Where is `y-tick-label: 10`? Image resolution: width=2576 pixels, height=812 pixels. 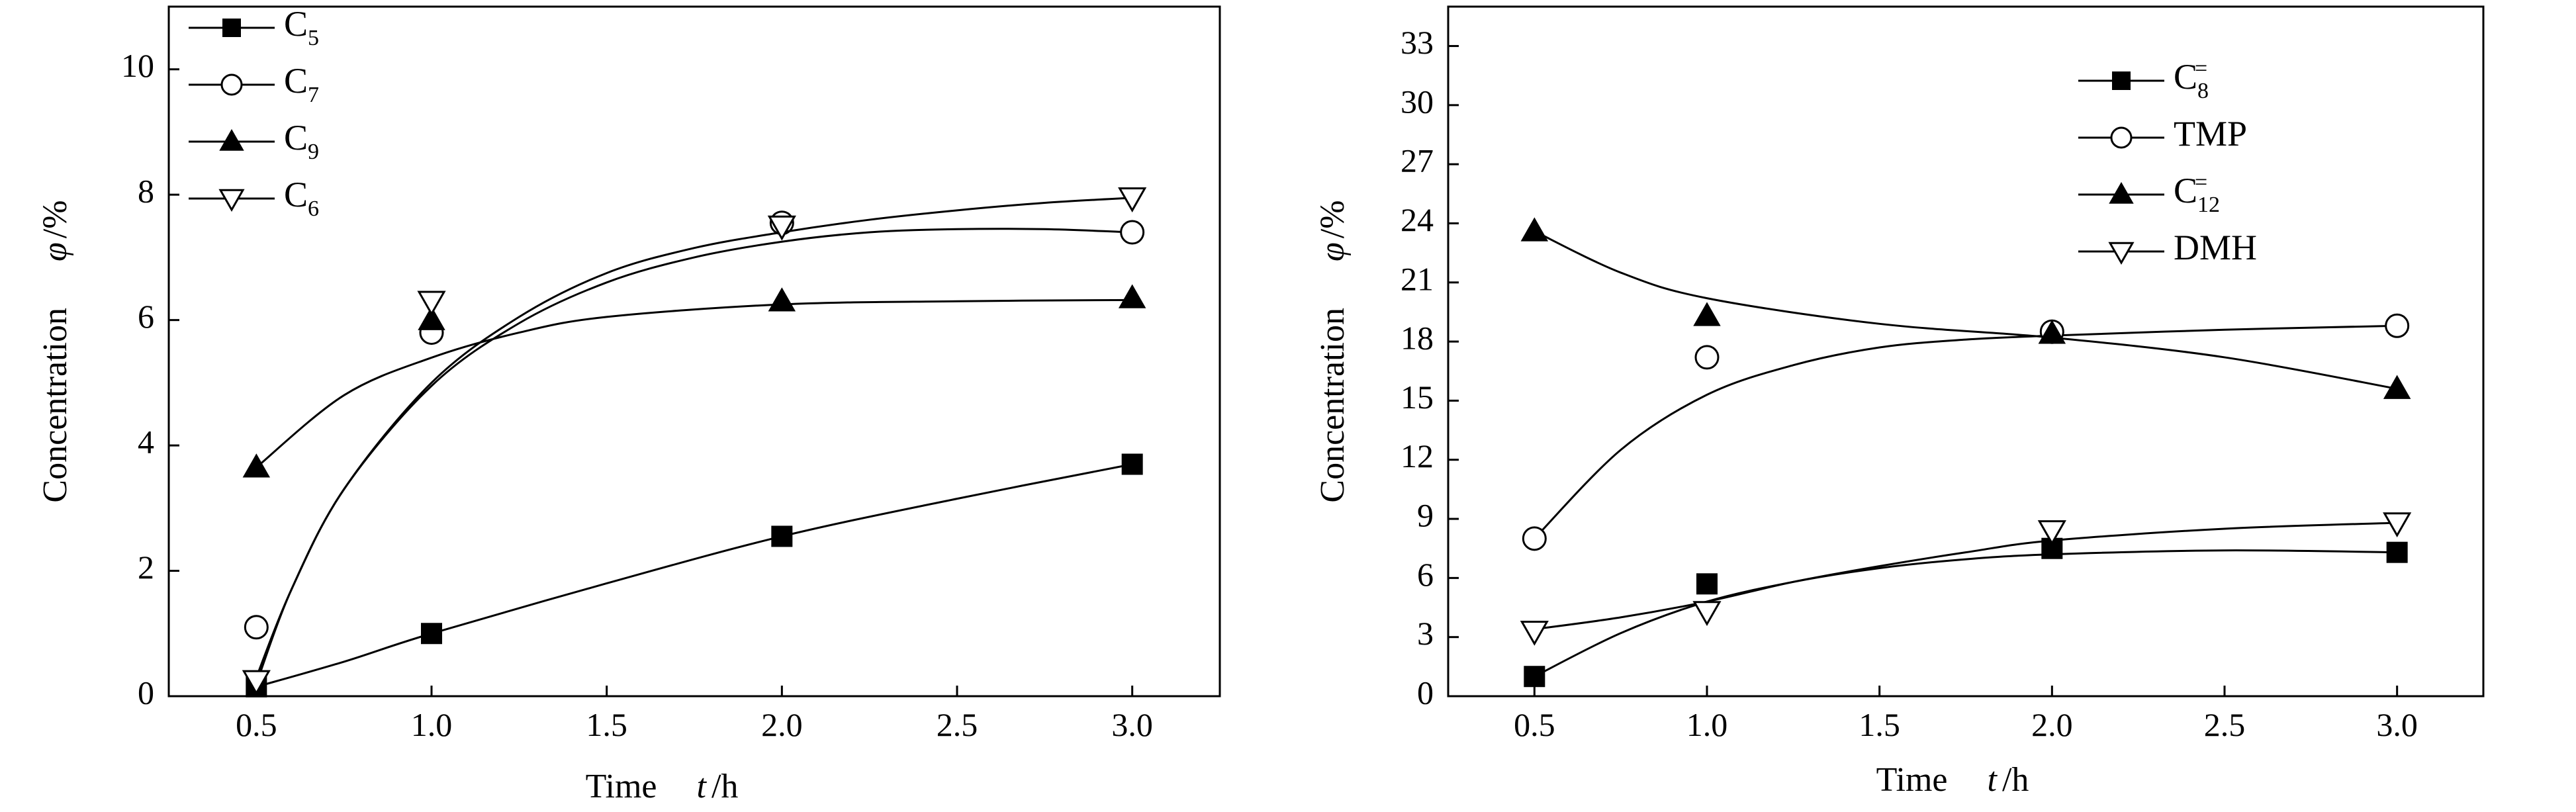
y-tick-label: 10 is located at coordinates (137, 65).